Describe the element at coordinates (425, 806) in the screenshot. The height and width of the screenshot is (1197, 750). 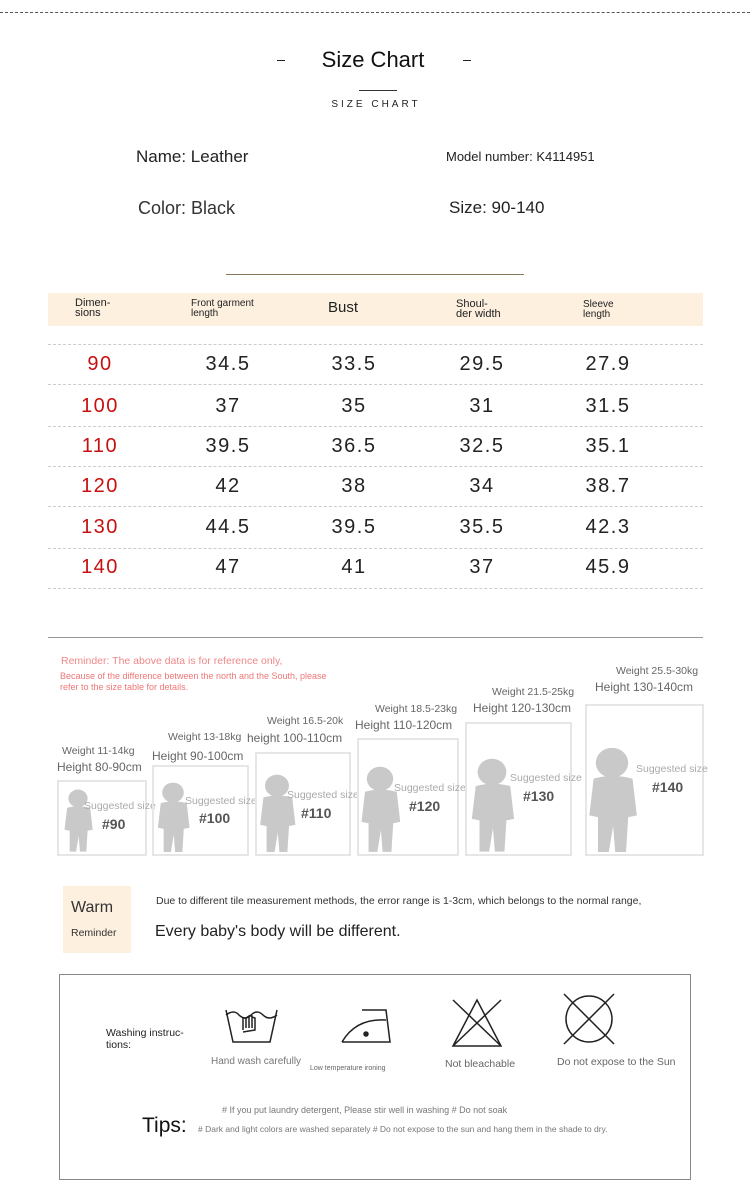
I see `size-label: #120` at that location.